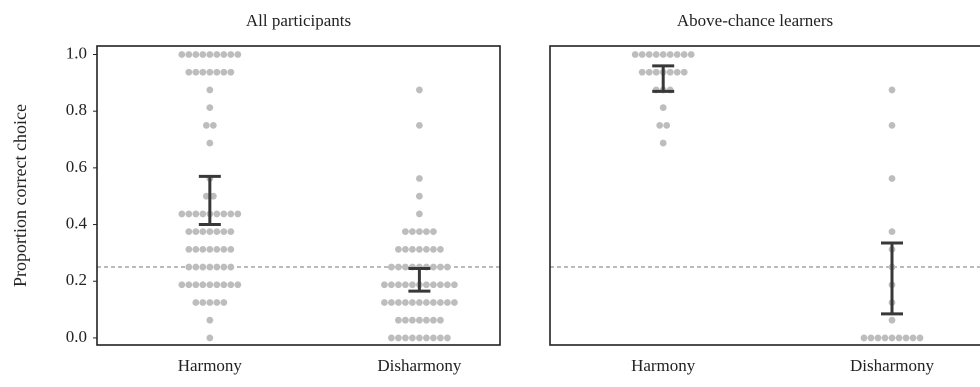  I want to click on y-tick-label: 0.0, so click(76, 336).